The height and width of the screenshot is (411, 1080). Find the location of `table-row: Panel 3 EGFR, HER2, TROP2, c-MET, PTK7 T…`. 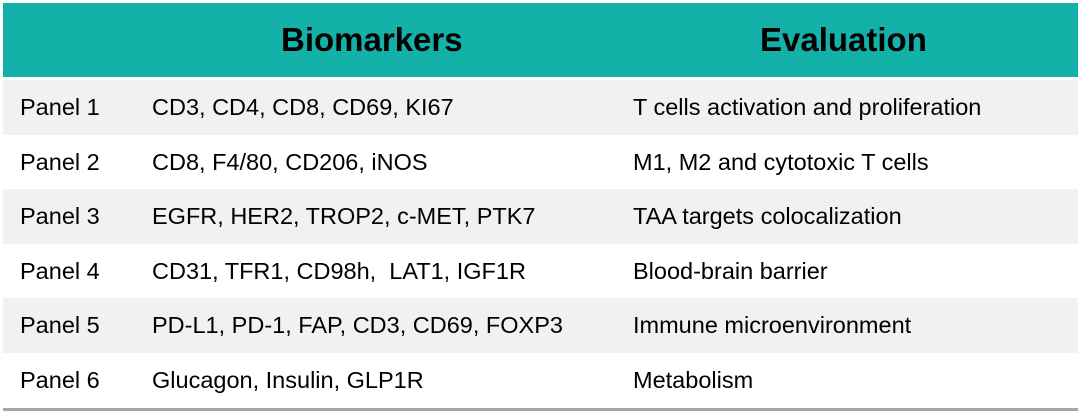

table-row: Panel 3 EGFR, HER2, TROP2, c-MET, PTK7 T… is located at coordinates (540, 216).